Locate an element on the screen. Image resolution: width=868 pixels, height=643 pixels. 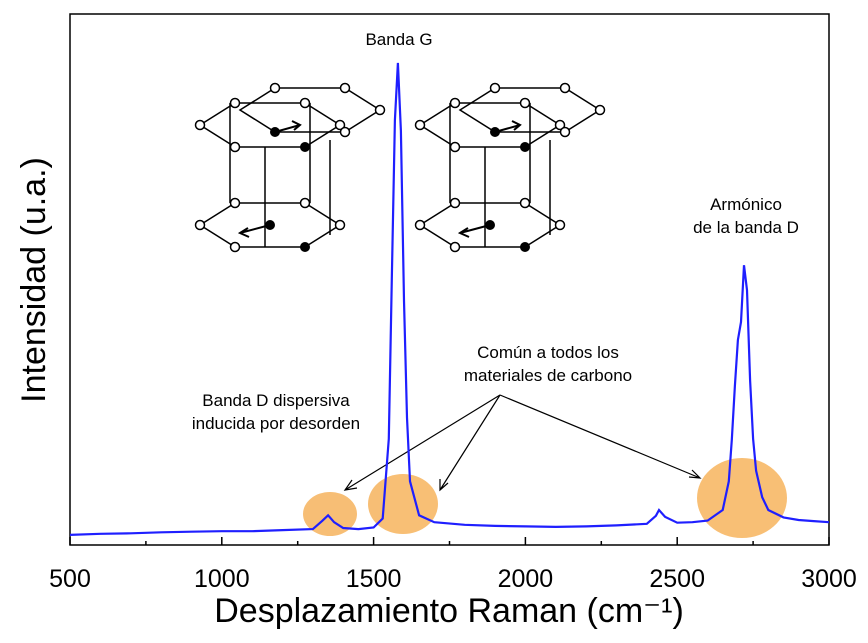
x-tick-label: 2000 is located at coordinates (526, 579).